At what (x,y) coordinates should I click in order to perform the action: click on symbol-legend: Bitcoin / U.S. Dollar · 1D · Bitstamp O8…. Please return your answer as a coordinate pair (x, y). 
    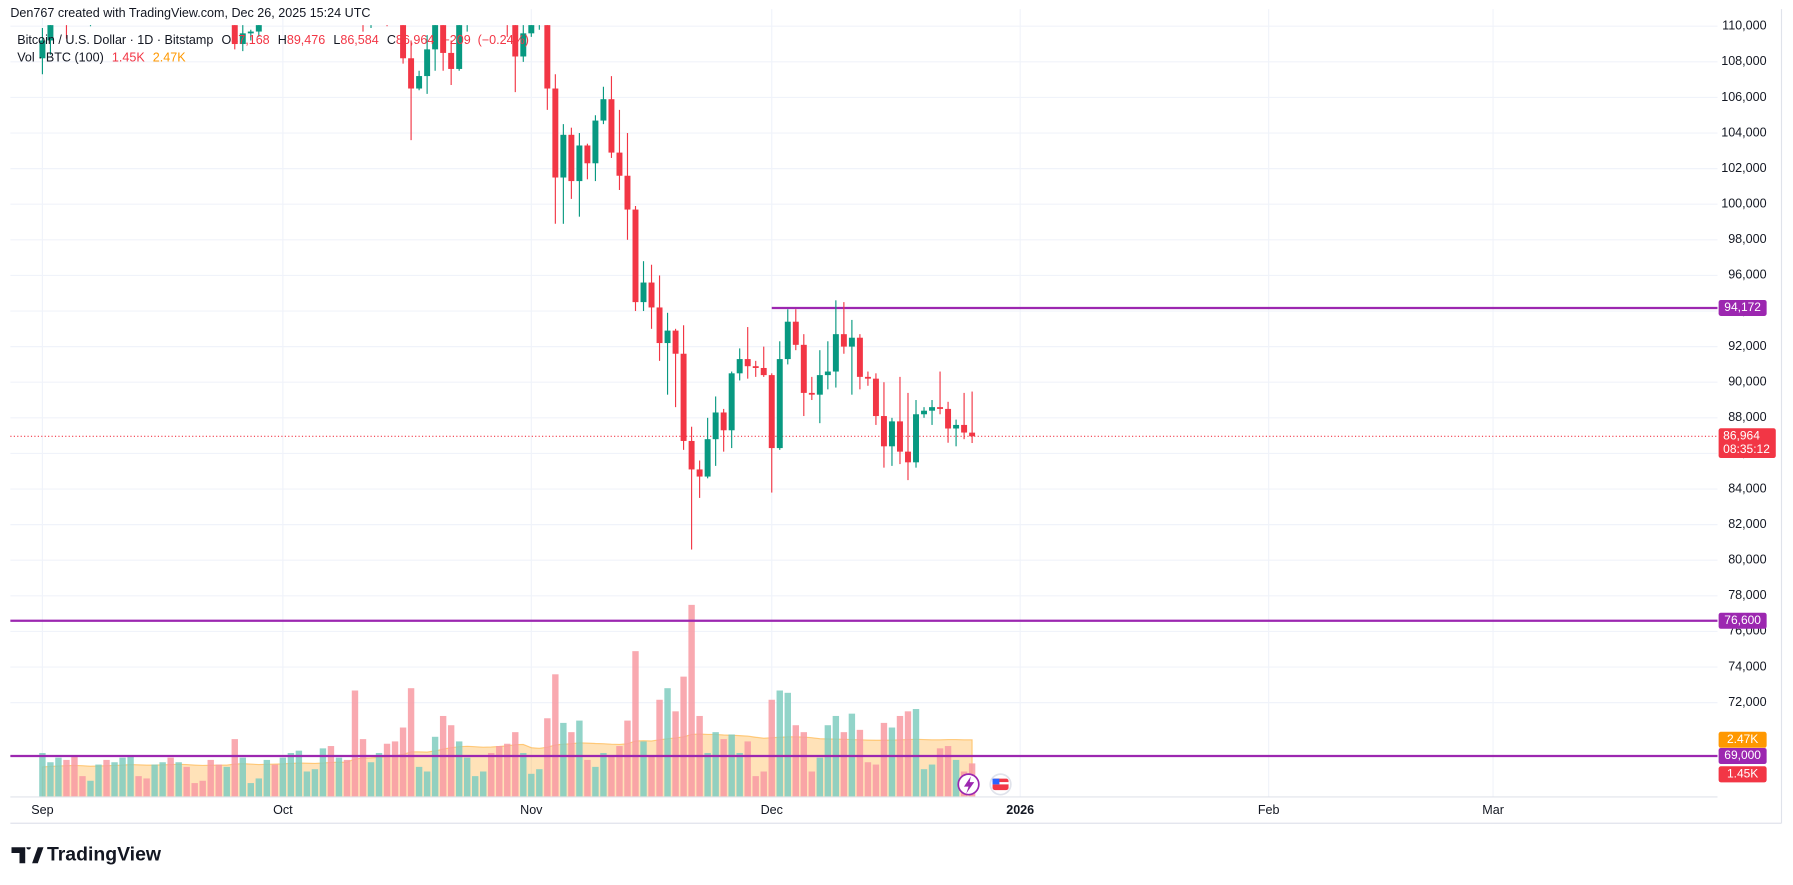
    Looking at the image, I should click on (273, 40).